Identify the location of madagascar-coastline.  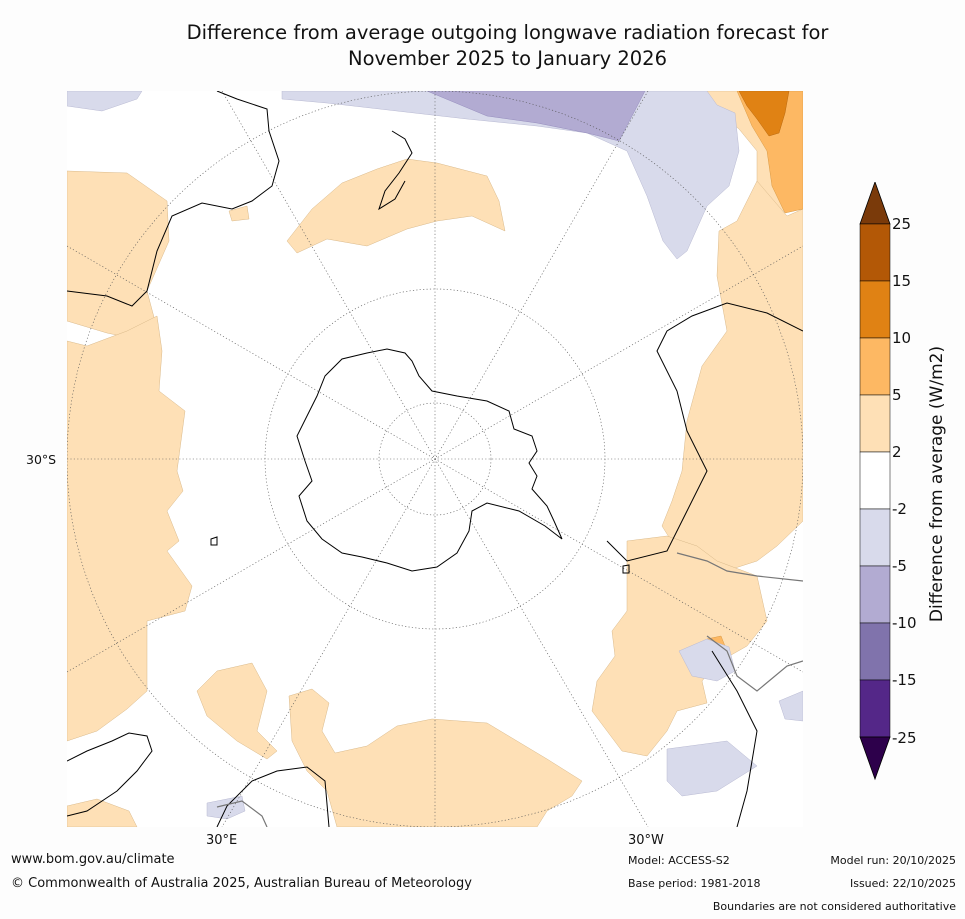
(110, 774).